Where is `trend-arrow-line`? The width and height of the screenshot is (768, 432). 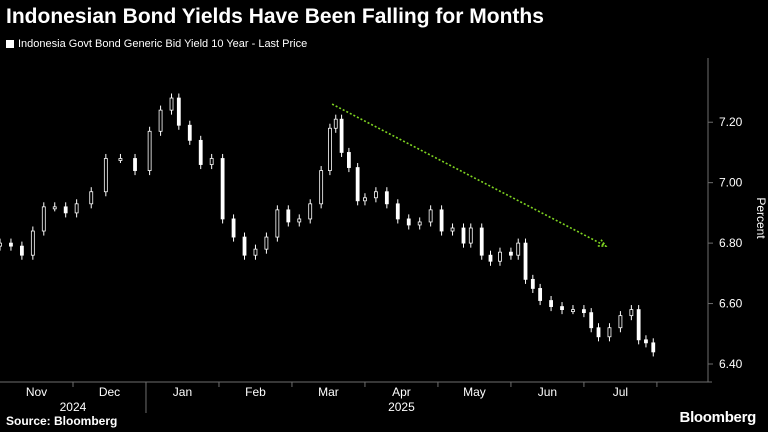 trend-arrow-line is located at coordinates (469, 175).